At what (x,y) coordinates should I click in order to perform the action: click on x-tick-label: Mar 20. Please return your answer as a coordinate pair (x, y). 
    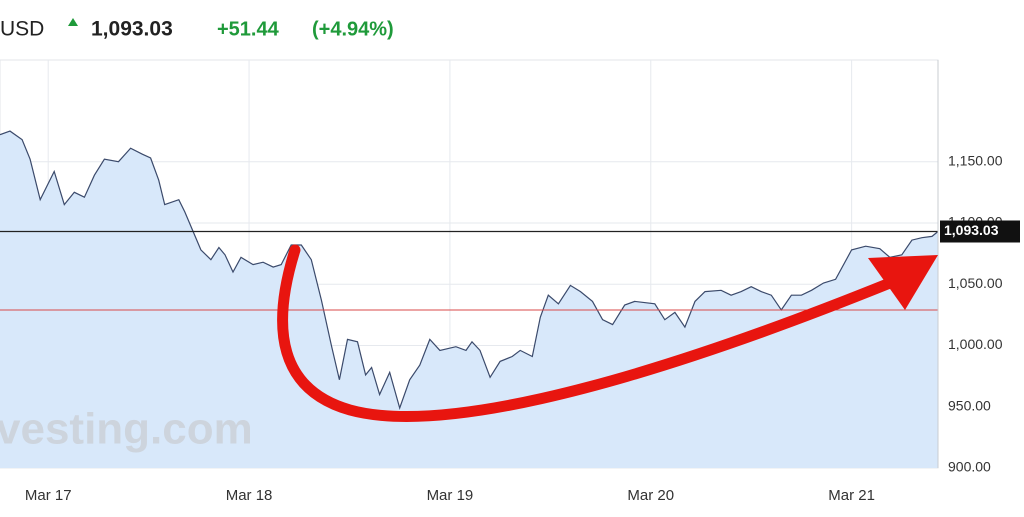
    Looking at the image, I should click on (650, 495).